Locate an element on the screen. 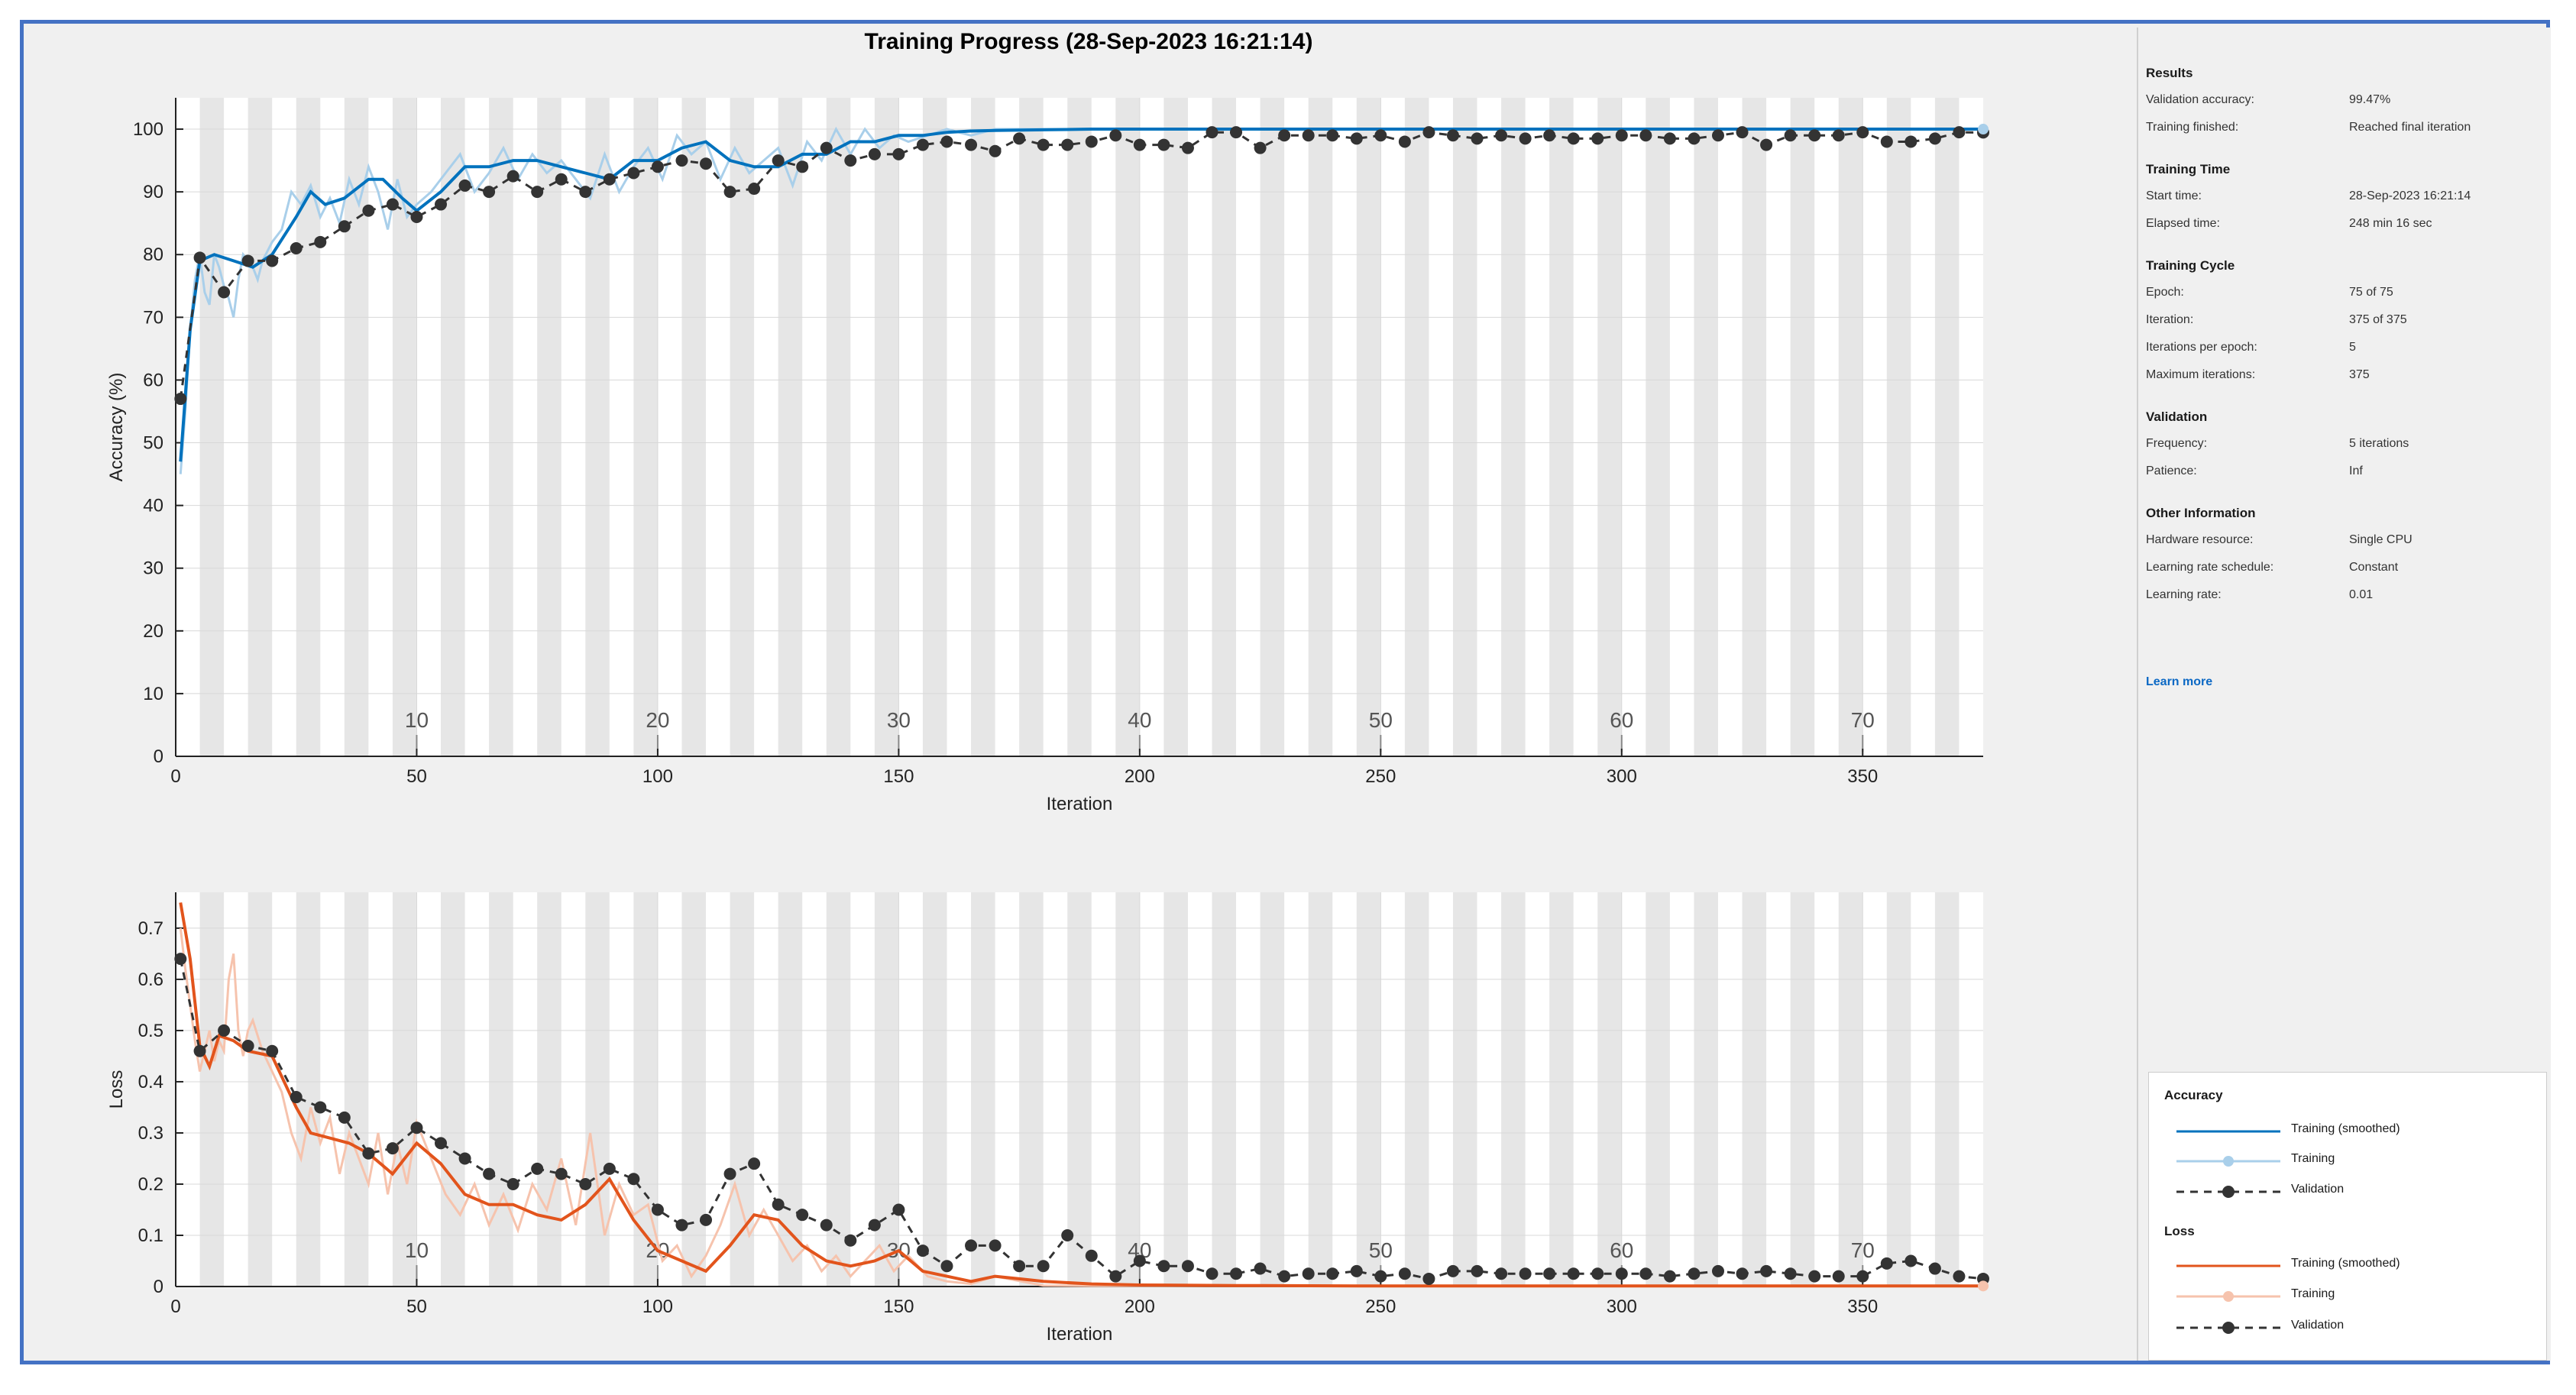 The image size is (2576, 1395). legend-loss-smoothed-label: Training (smoothed) is located at coordinates (2345, 1263).